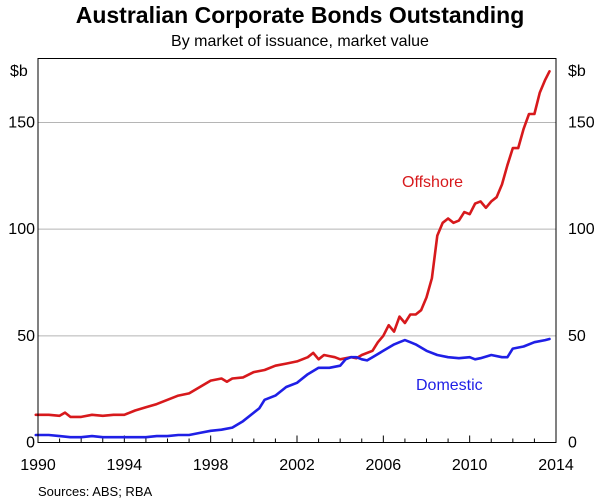  Describe the element at coordinates (432, 182) in the screenshot. I see `series-label-offshore: Offshore` at that location.